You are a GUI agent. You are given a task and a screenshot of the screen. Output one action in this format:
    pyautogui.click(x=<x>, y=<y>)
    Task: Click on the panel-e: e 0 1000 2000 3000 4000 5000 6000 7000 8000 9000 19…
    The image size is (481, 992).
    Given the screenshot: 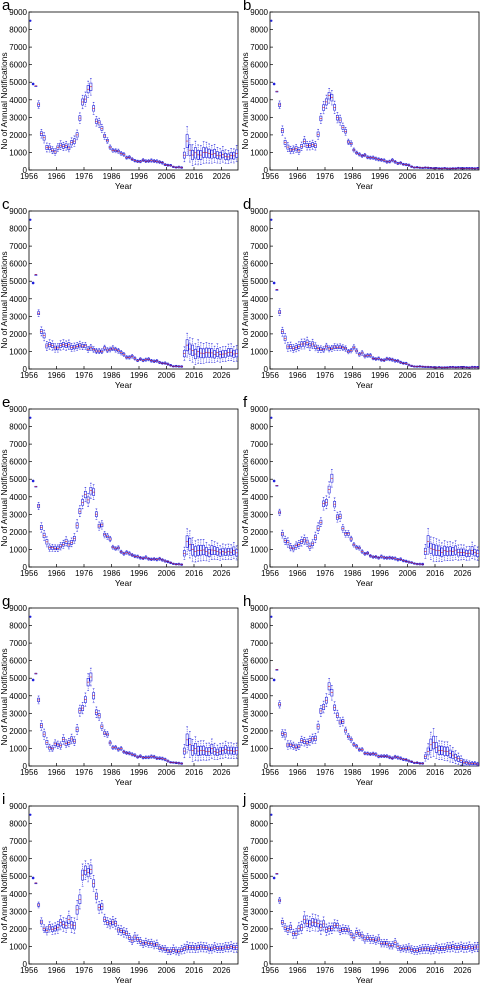 What is the action you would take?
    pyautogui.click(x=120, y=495)
    